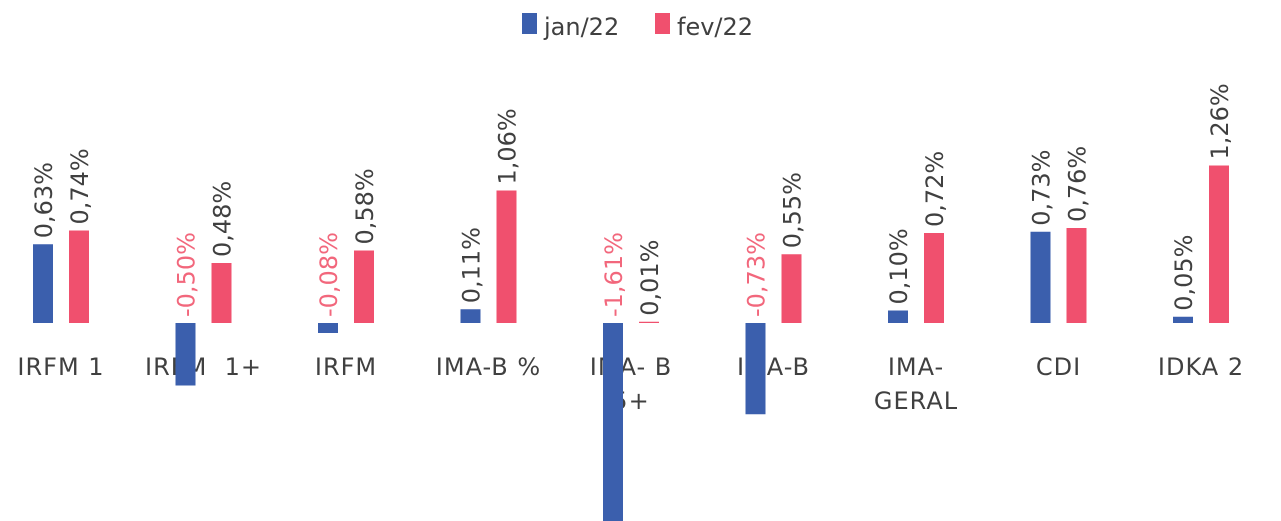 This screenshot has height=521, width=1281. Describe the element at coordinates (60, 367) in the screenshot. I see `x-tick-label: IRFM 1` at that location.